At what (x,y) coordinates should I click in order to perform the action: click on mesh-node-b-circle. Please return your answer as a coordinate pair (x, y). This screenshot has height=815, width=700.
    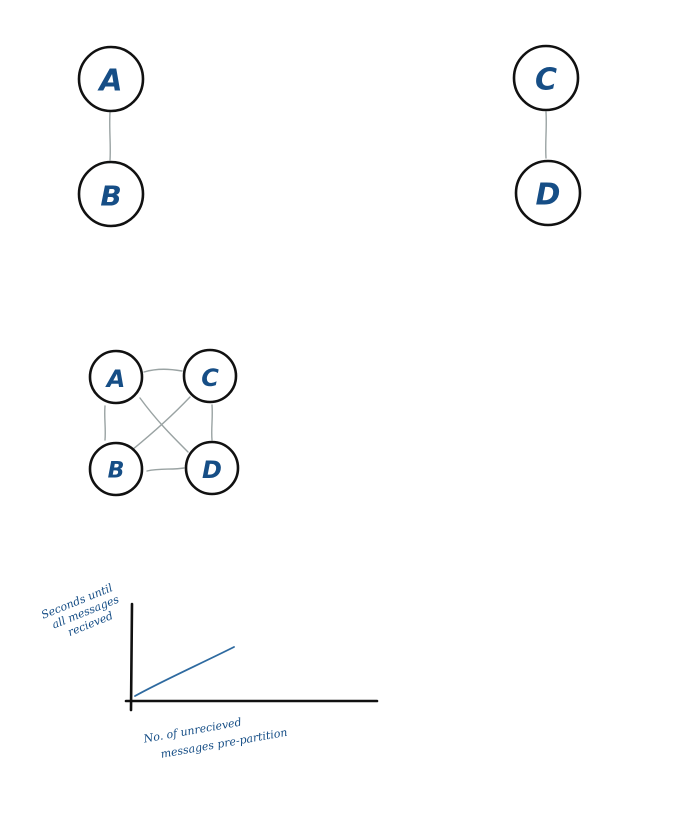
    Looking at the image, I should click on (116, 469).